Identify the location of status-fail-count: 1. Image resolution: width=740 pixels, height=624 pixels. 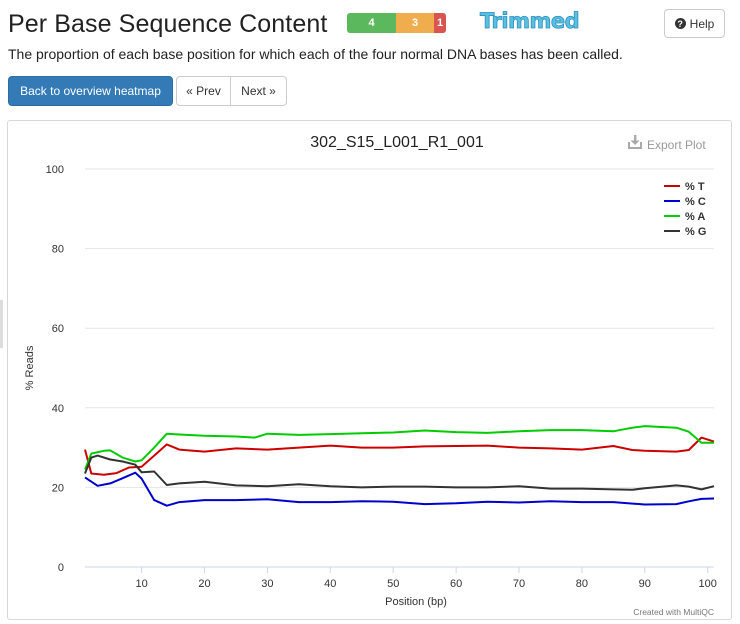
(440, 23).